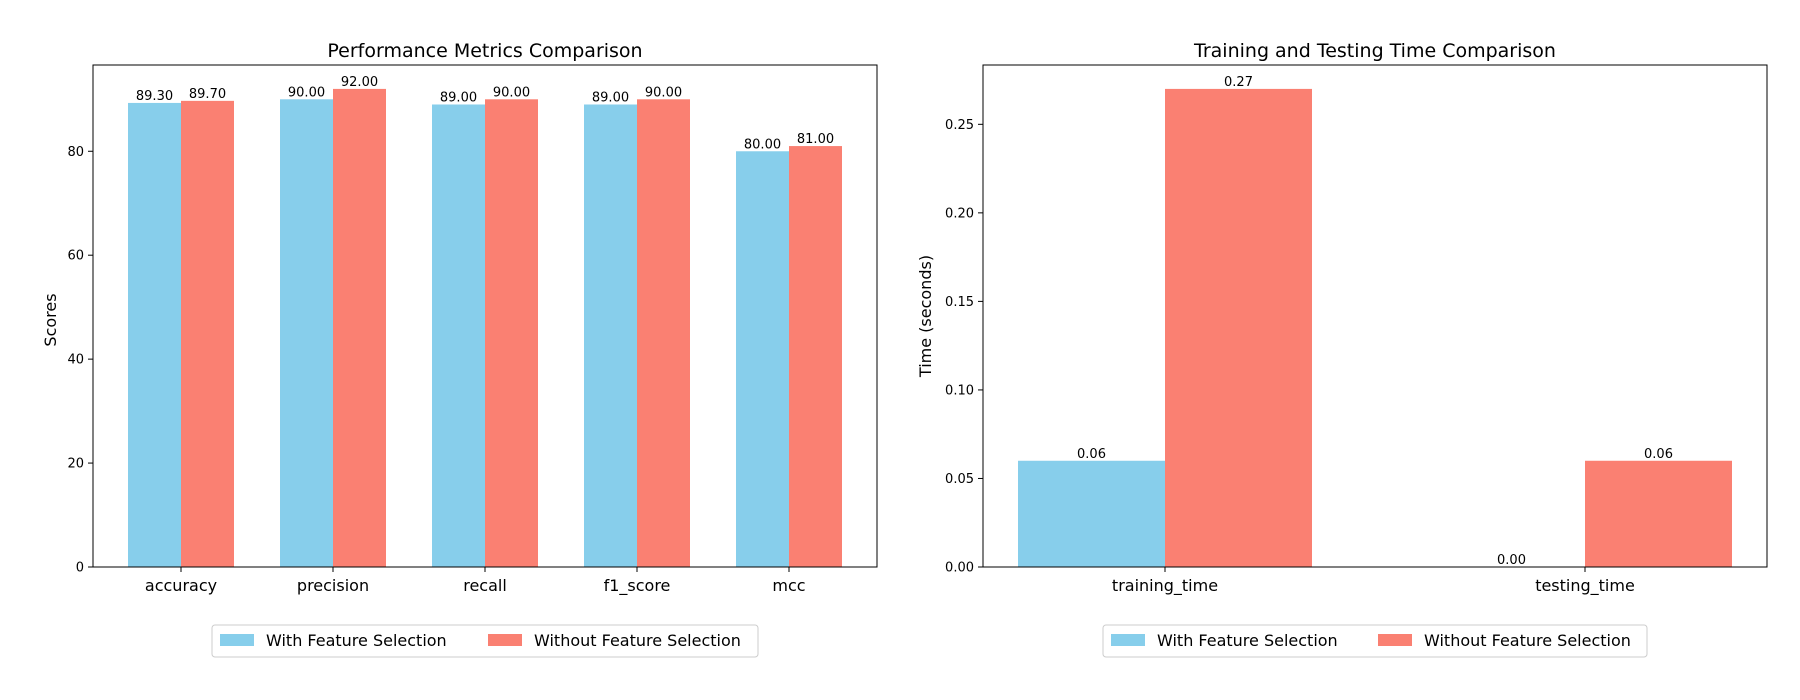  Describe the element at coordinates (75, 152) in the screenshot. I see `y-tick-label: 80` at that location.